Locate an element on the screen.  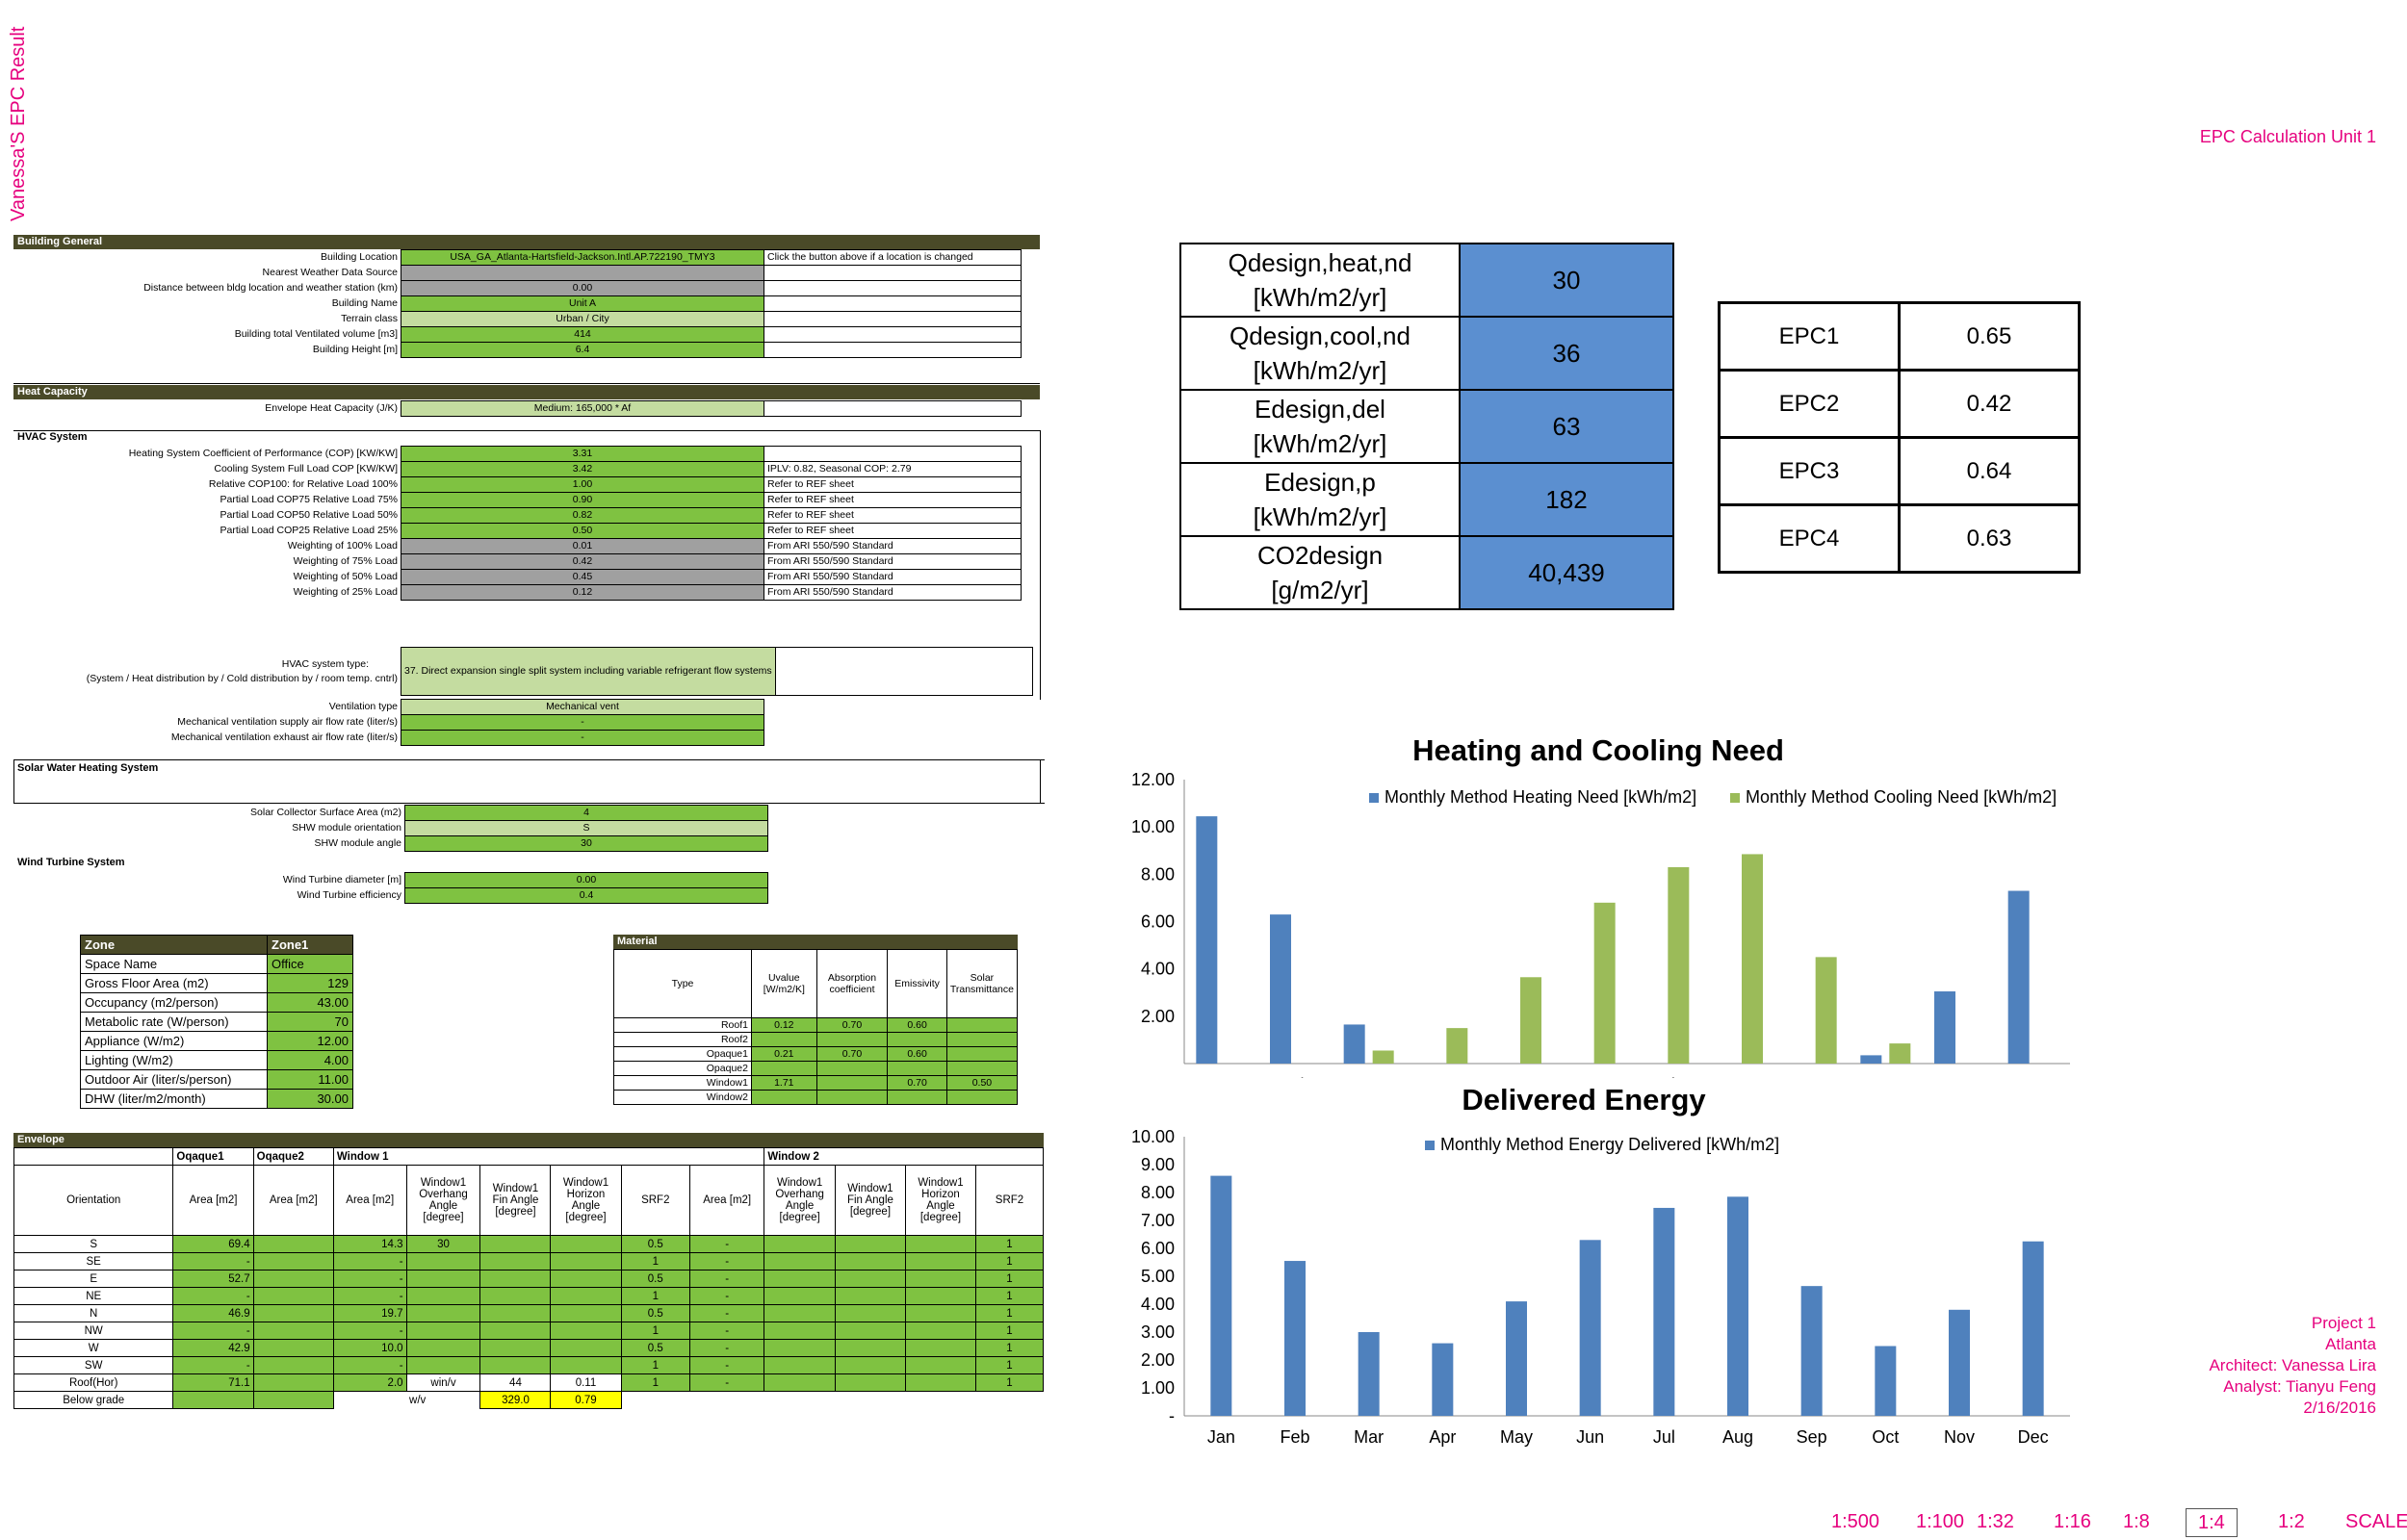
material-value: 1.71 is located at coordinates (784, 1083).